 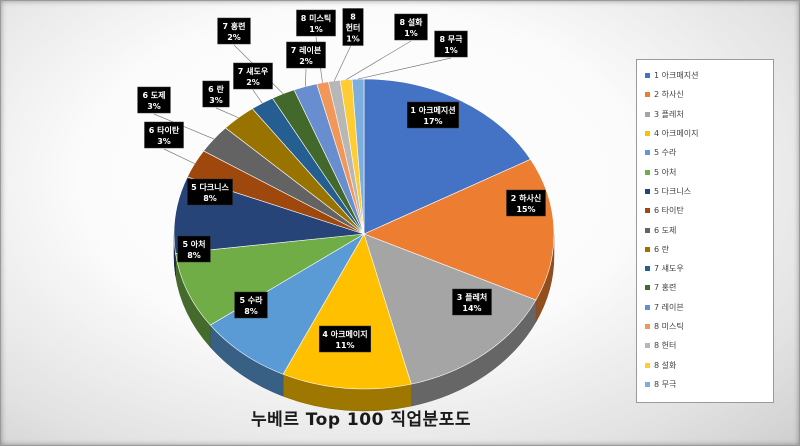 What do you see at coordinates (432, 110) in the screenshot?
I see `slice-1-name: 1 아크메지션` at bounding box center [432, 110].